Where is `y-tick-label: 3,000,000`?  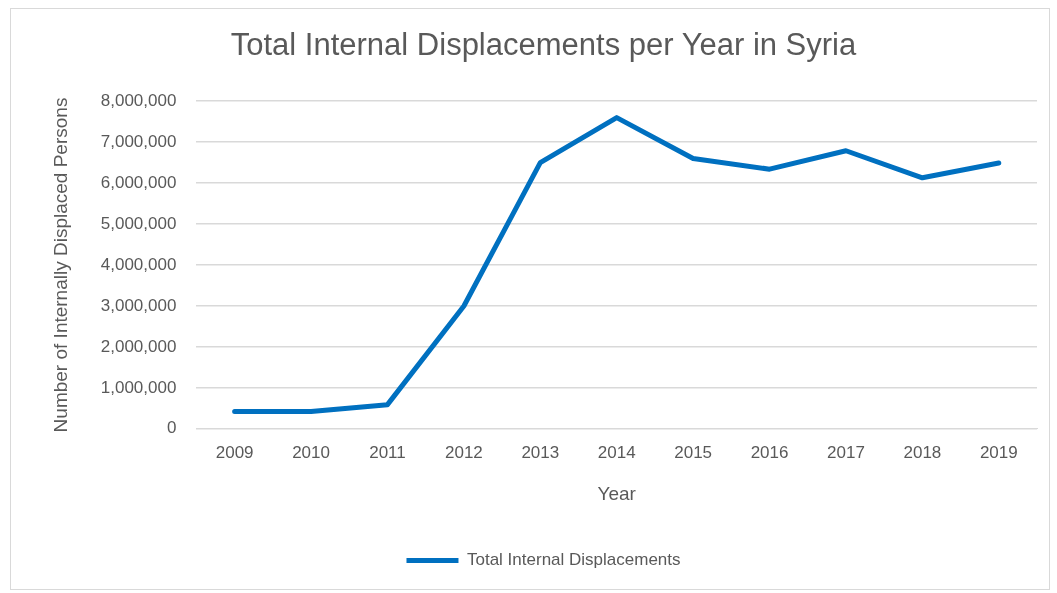 y-tick-label: 3,000,000 is located at coordinates (138, 305).